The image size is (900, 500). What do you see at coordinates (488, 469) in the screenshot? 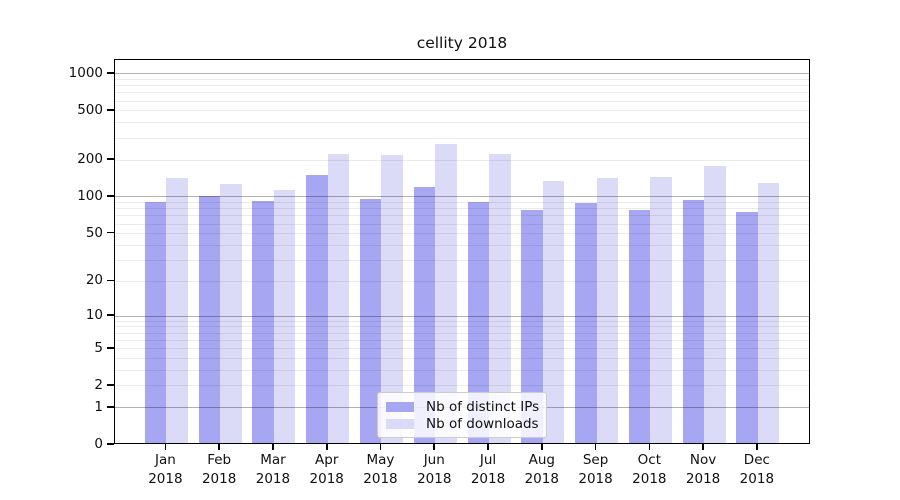
I see `x-tick-label: Jul 2018` at bounding box center [488, 469].